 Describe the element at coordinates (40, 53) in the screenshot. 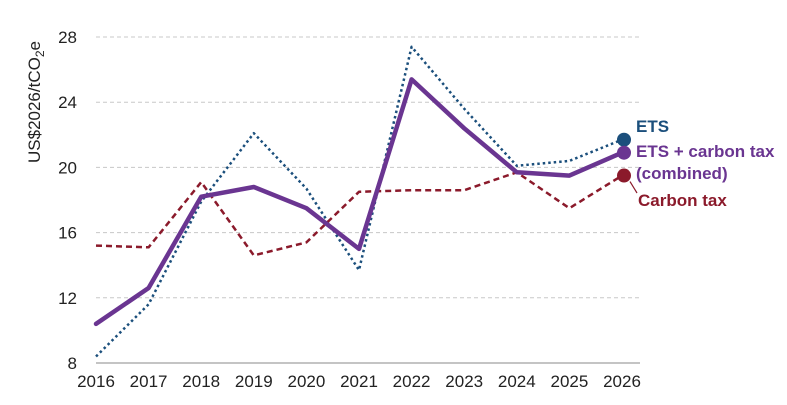

I see `y-axis-title-subscript: 2` at that location.